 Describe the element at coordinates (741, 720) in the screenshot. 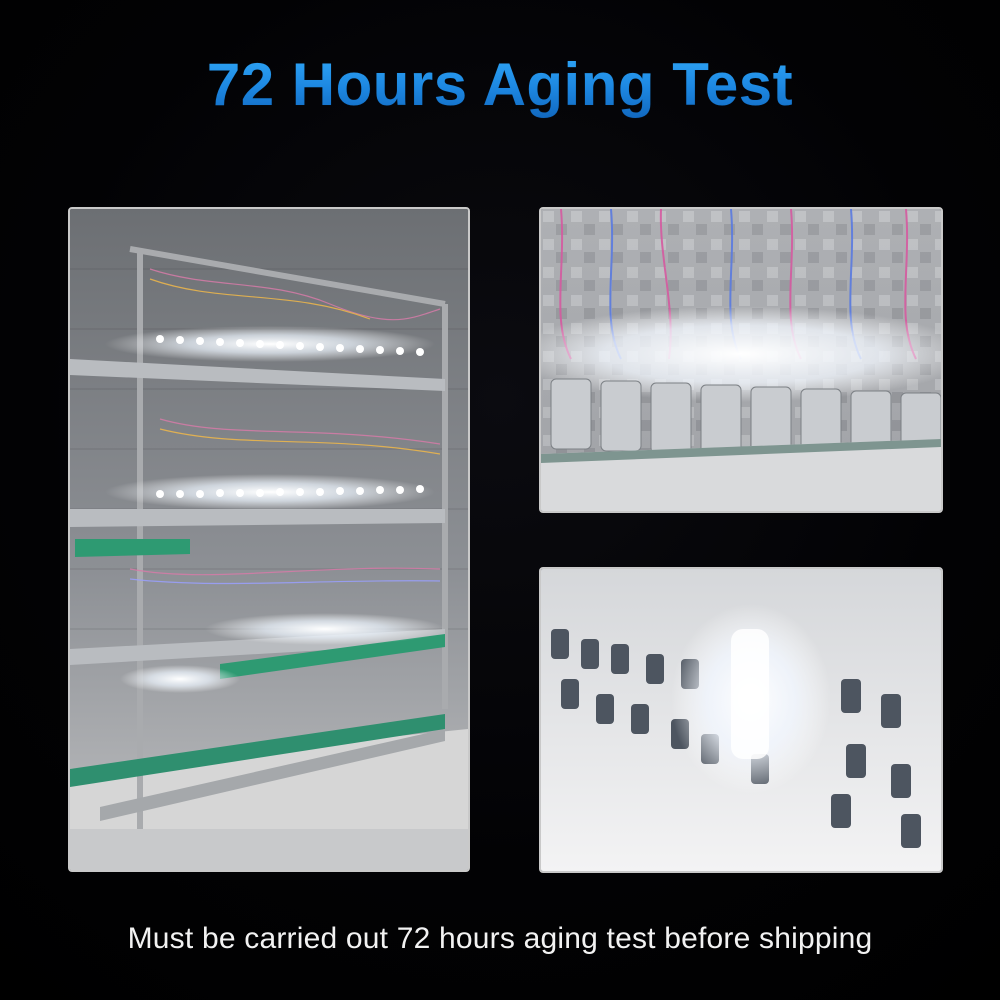

I see `bases-closeup-photo` at that location.